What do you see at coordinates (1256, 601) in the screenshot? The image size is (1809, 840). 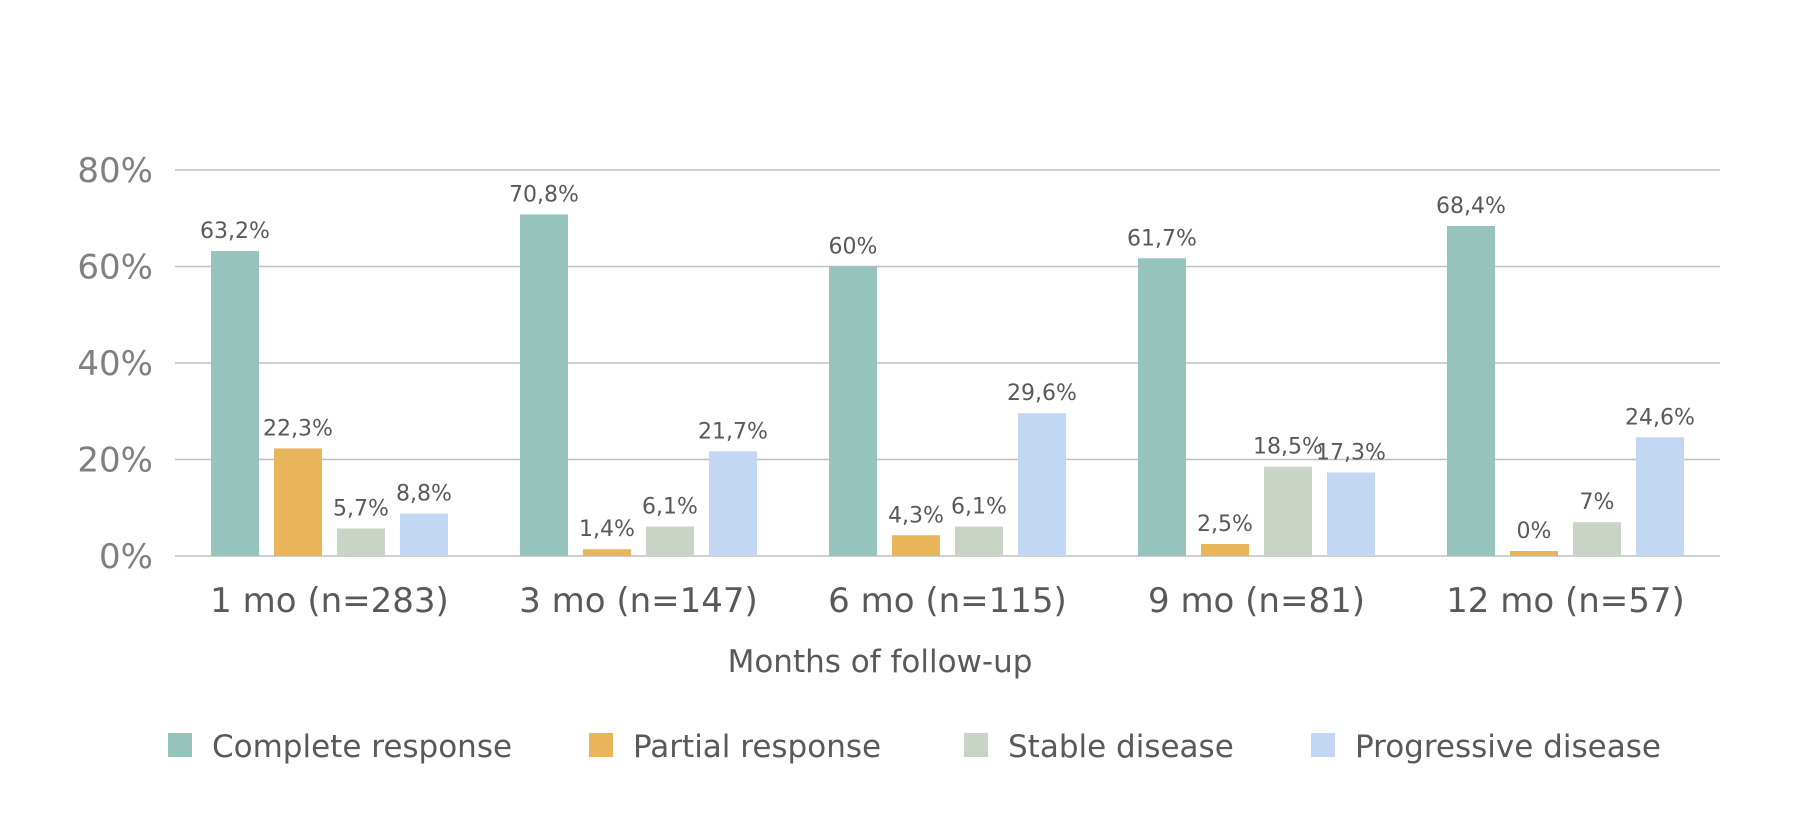 I see `x-category-label-3: 9 mo (n=81)` at bounding box center [1256, 601].